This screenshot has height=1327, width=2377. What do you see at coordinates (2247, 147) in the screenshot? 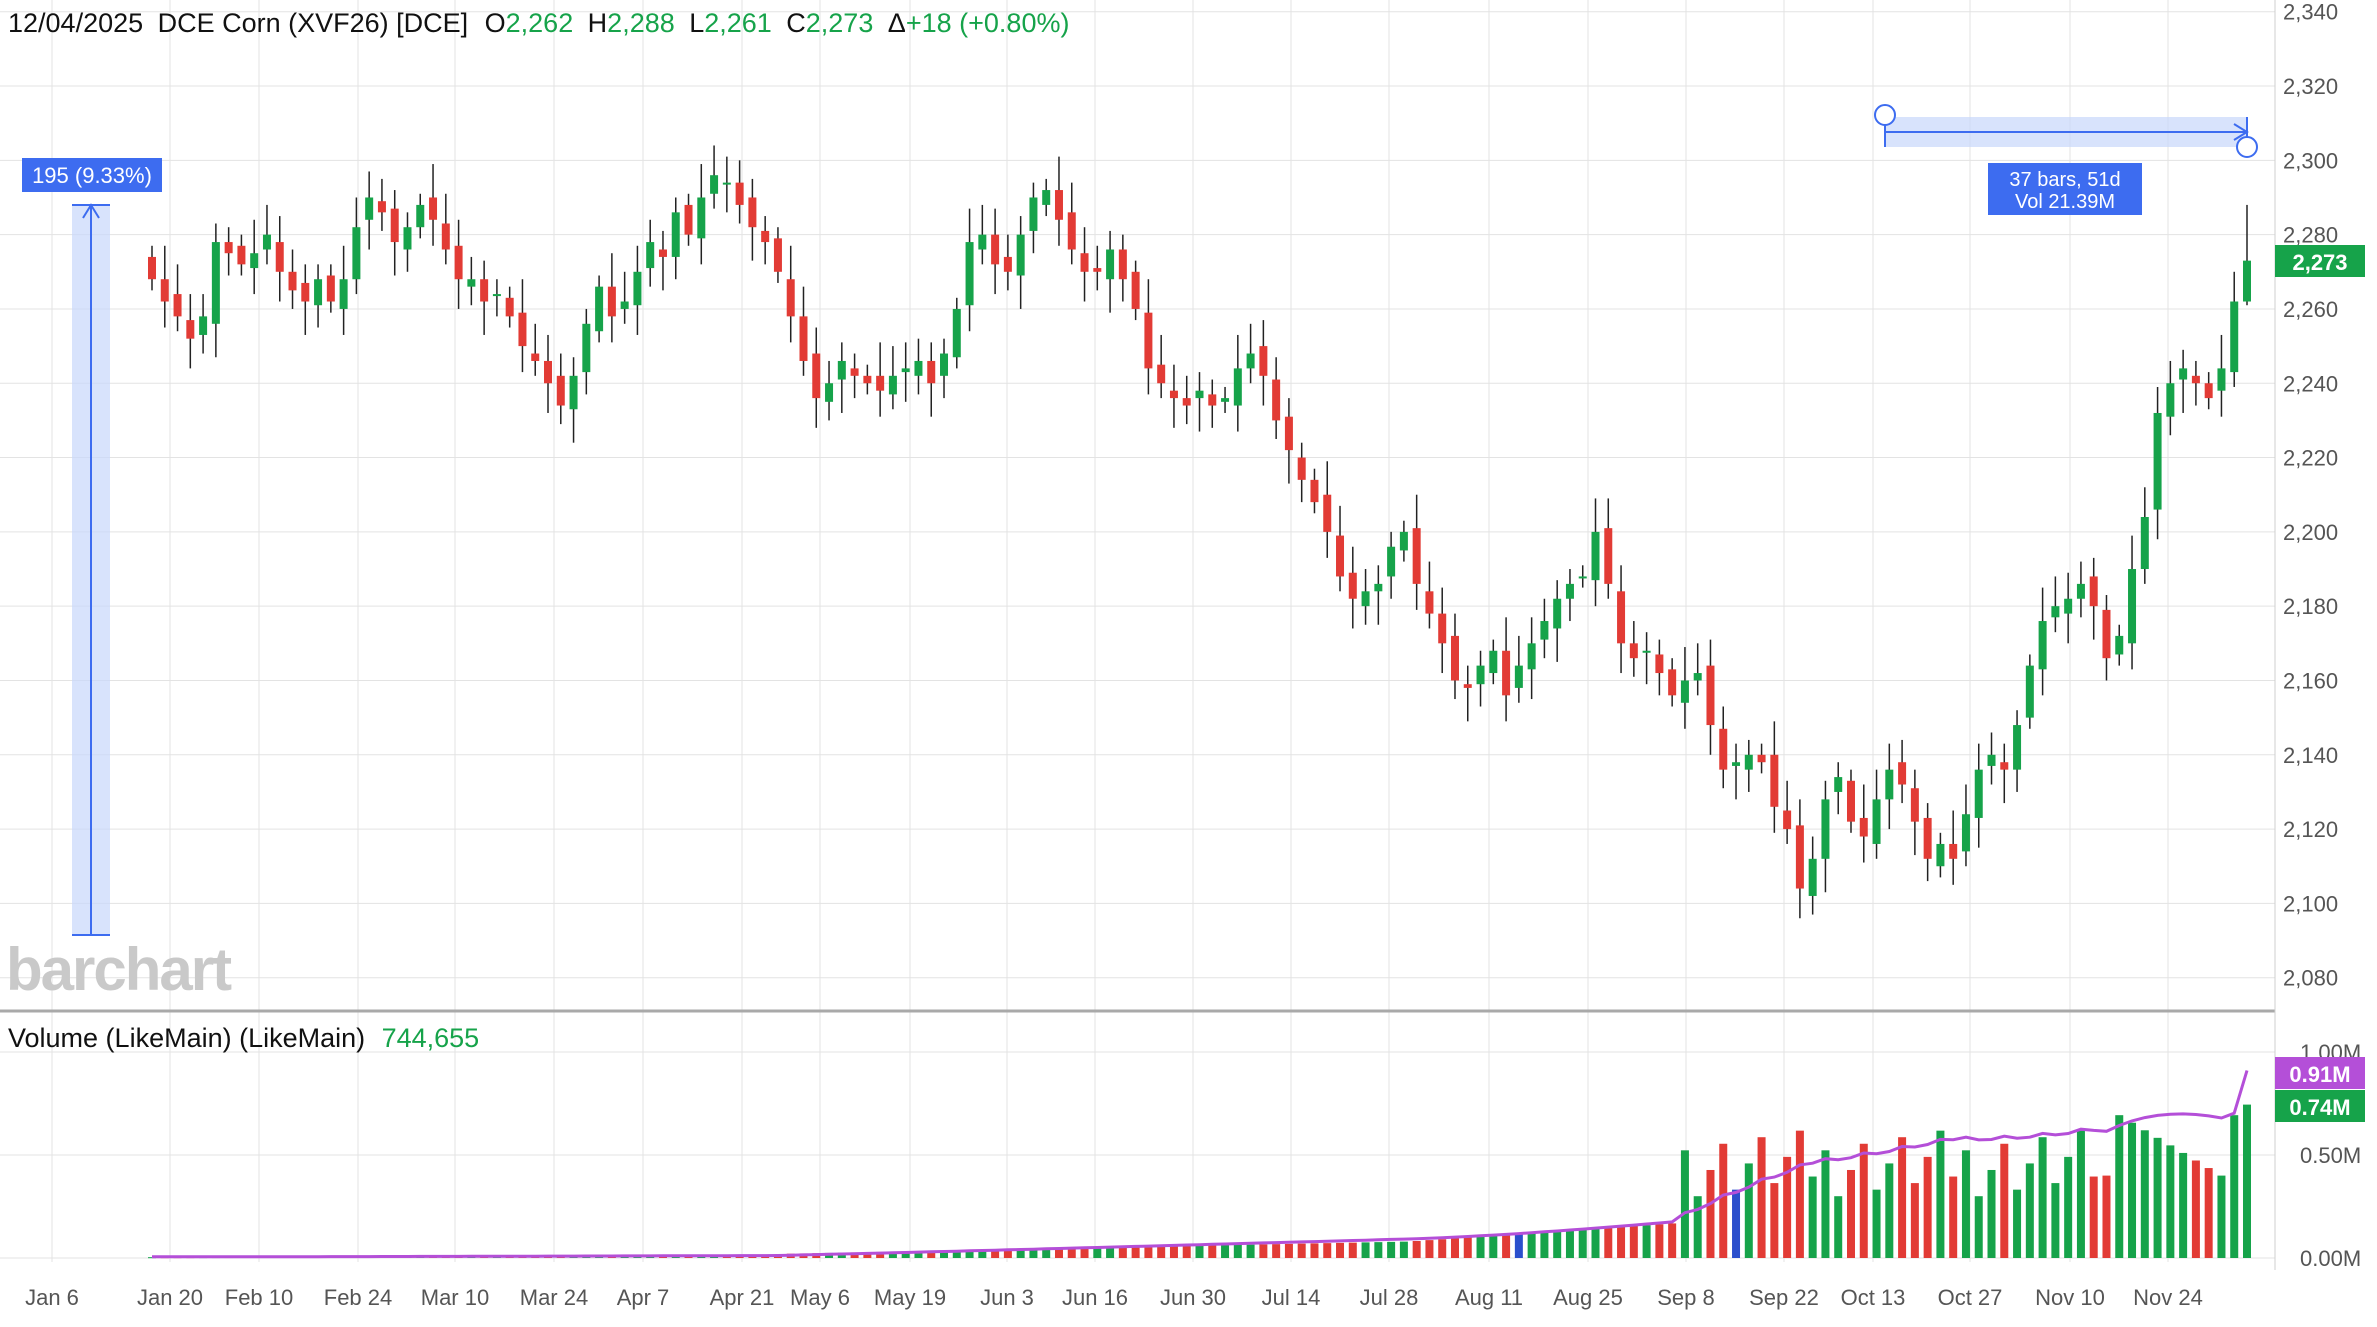
I see `measure-end-handle` at bounding box center [2247, 147].